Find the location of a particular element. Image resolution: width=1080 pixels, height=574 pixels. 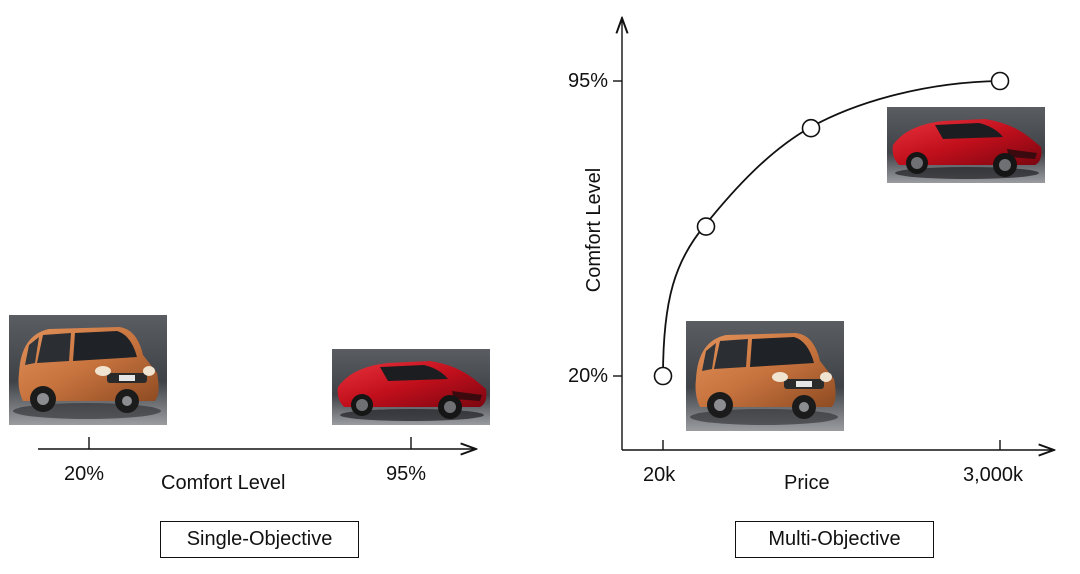

y-axis-label-comfort: Comfort Level is located at coordinates (594, 230).